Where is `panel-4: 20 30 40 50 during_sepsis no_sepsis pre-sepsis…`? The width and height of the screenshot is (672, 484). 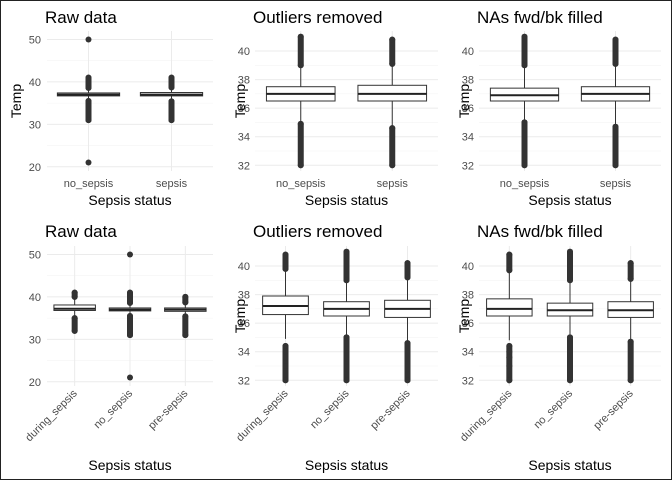
panel-4: 20 30 40 50 during_sepsis no_sepsis pre-sepsis… is located at coordinates (118, 347).